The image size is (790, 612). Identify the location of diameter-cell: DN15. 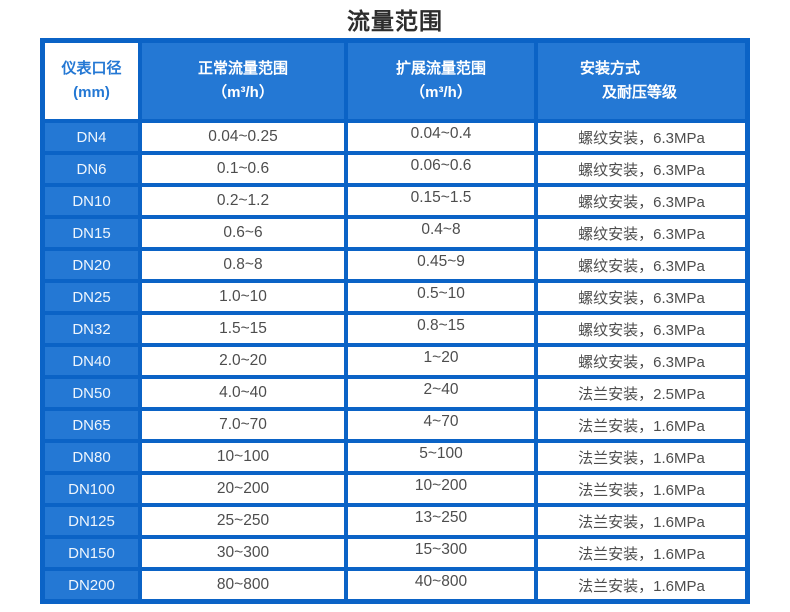
(91, 233).